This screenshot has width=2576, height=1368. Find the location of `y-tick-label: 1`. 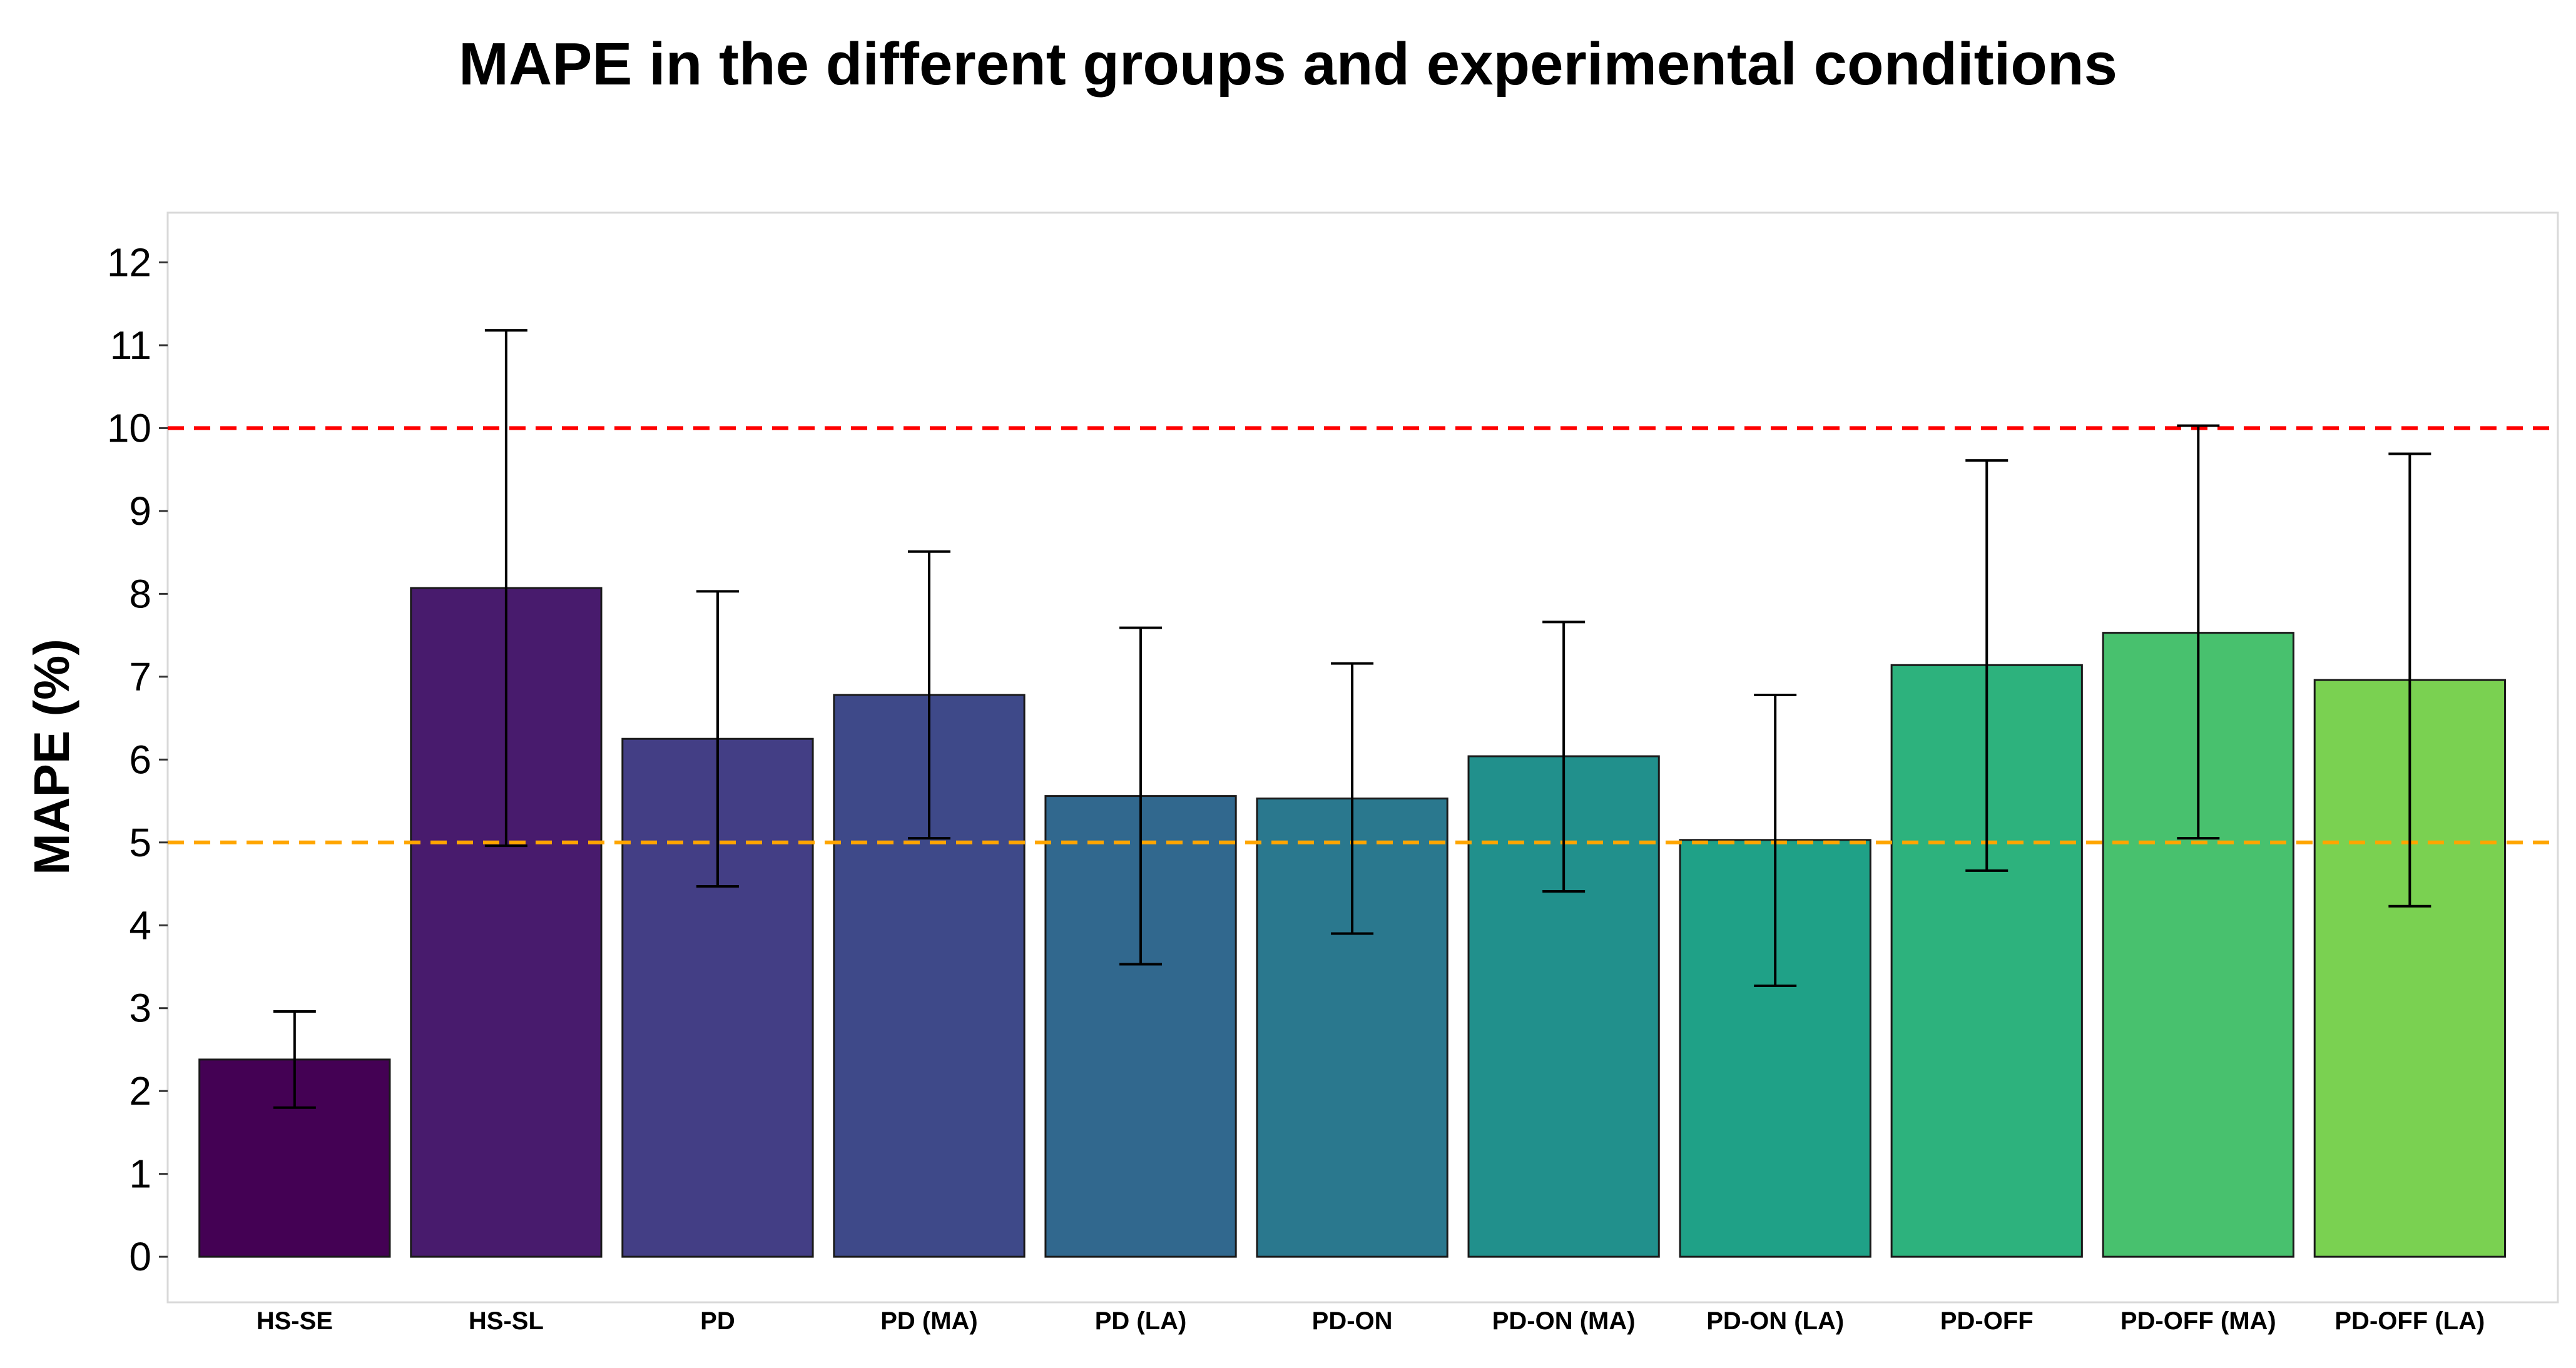

y-tick-label: 1 is located at coordinates (140, 1174).